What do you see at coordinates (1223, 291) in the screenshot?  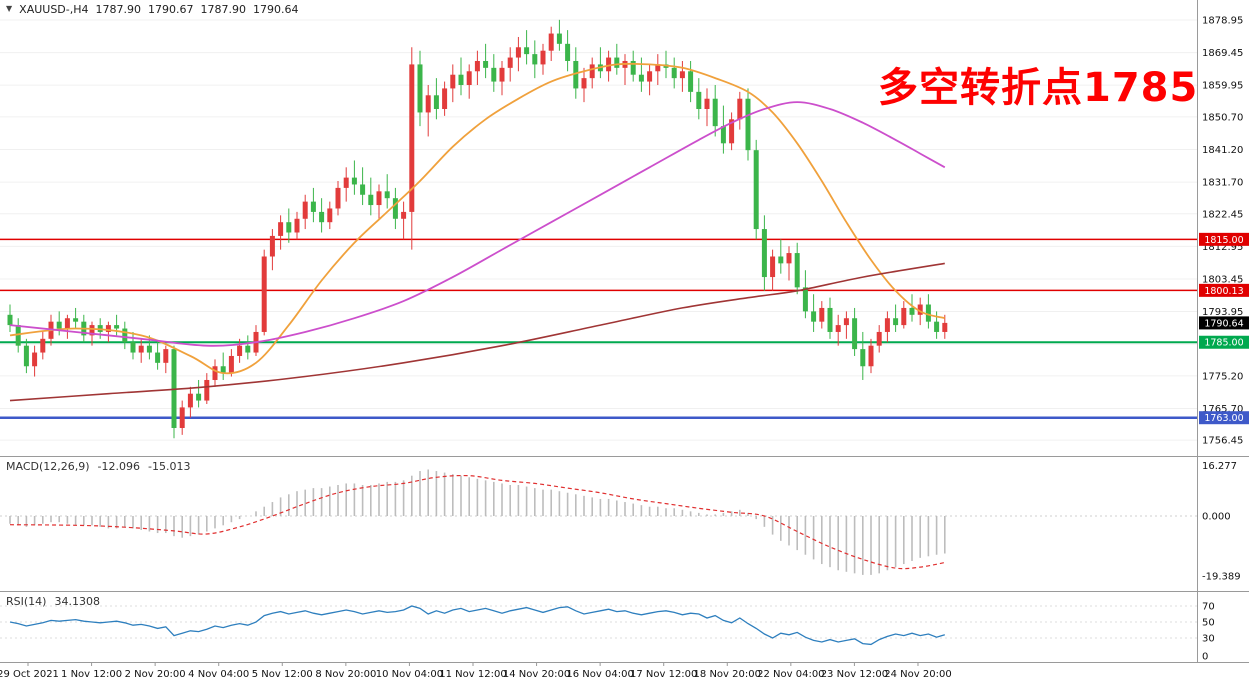 I see `svg-text: 1800.13` at bounding box center [1223, 291].